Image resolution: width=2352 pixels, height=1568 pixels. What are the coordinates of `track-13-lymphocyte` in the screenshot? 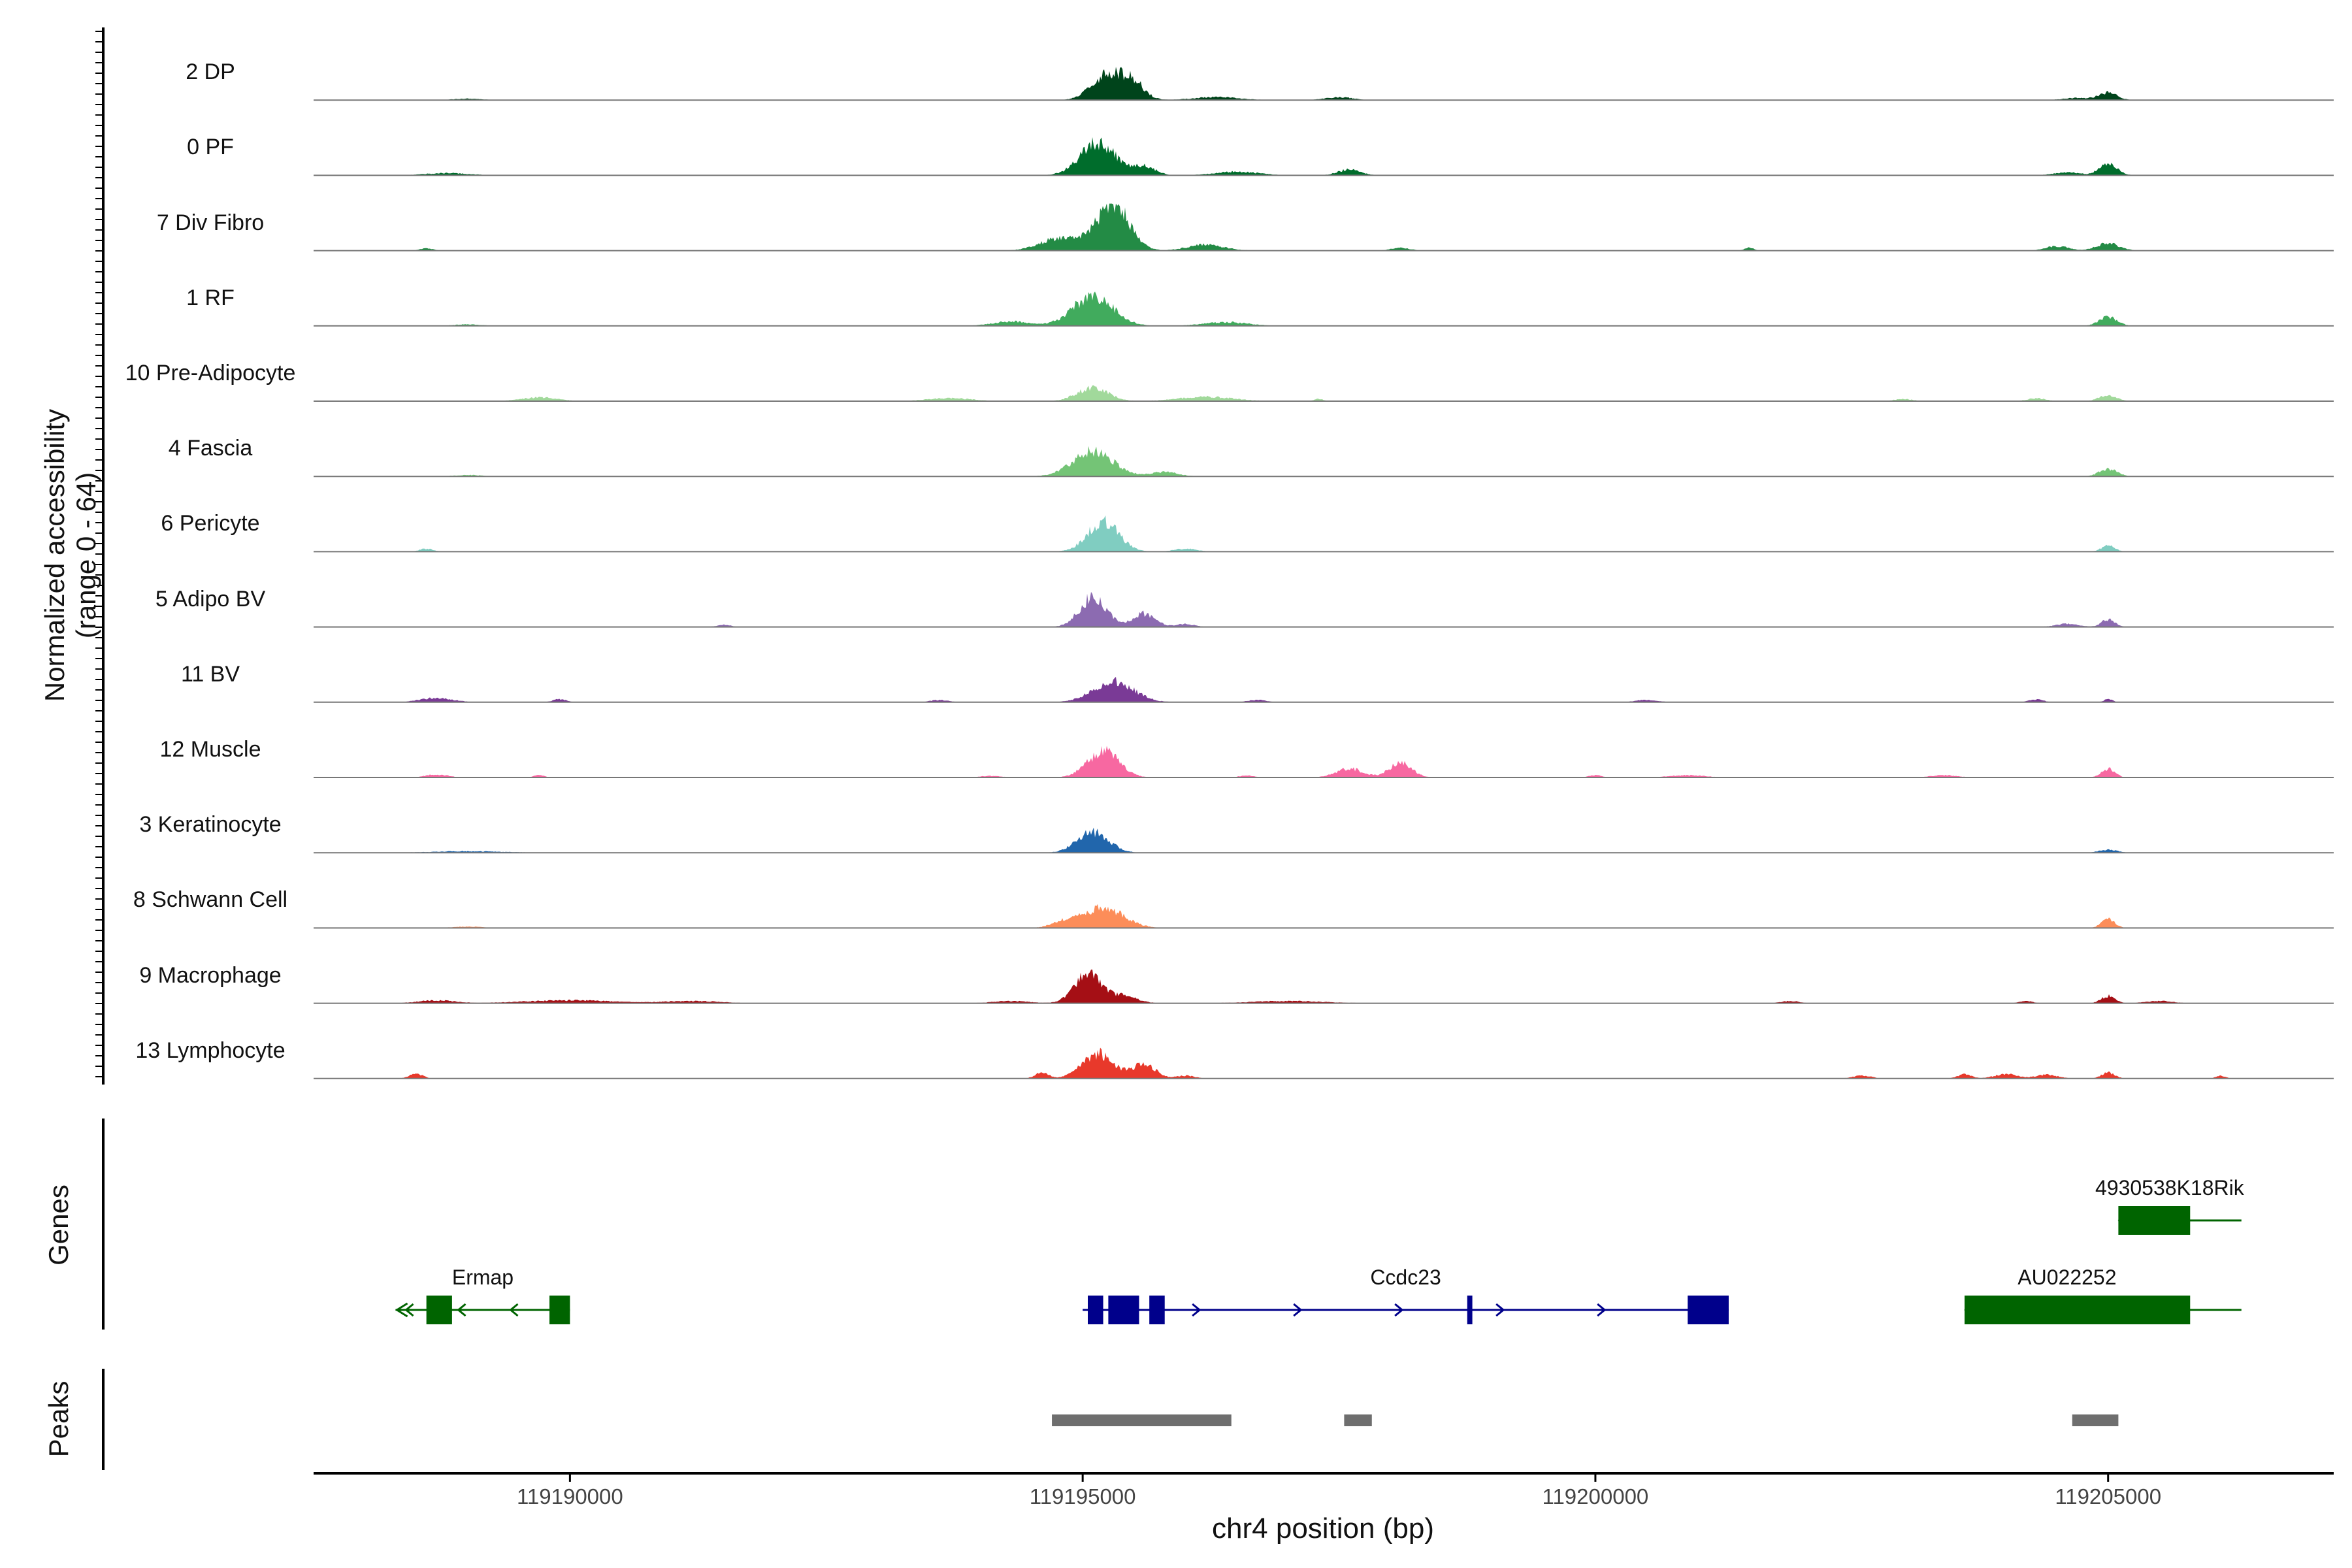 It's located at (1324, 1063).